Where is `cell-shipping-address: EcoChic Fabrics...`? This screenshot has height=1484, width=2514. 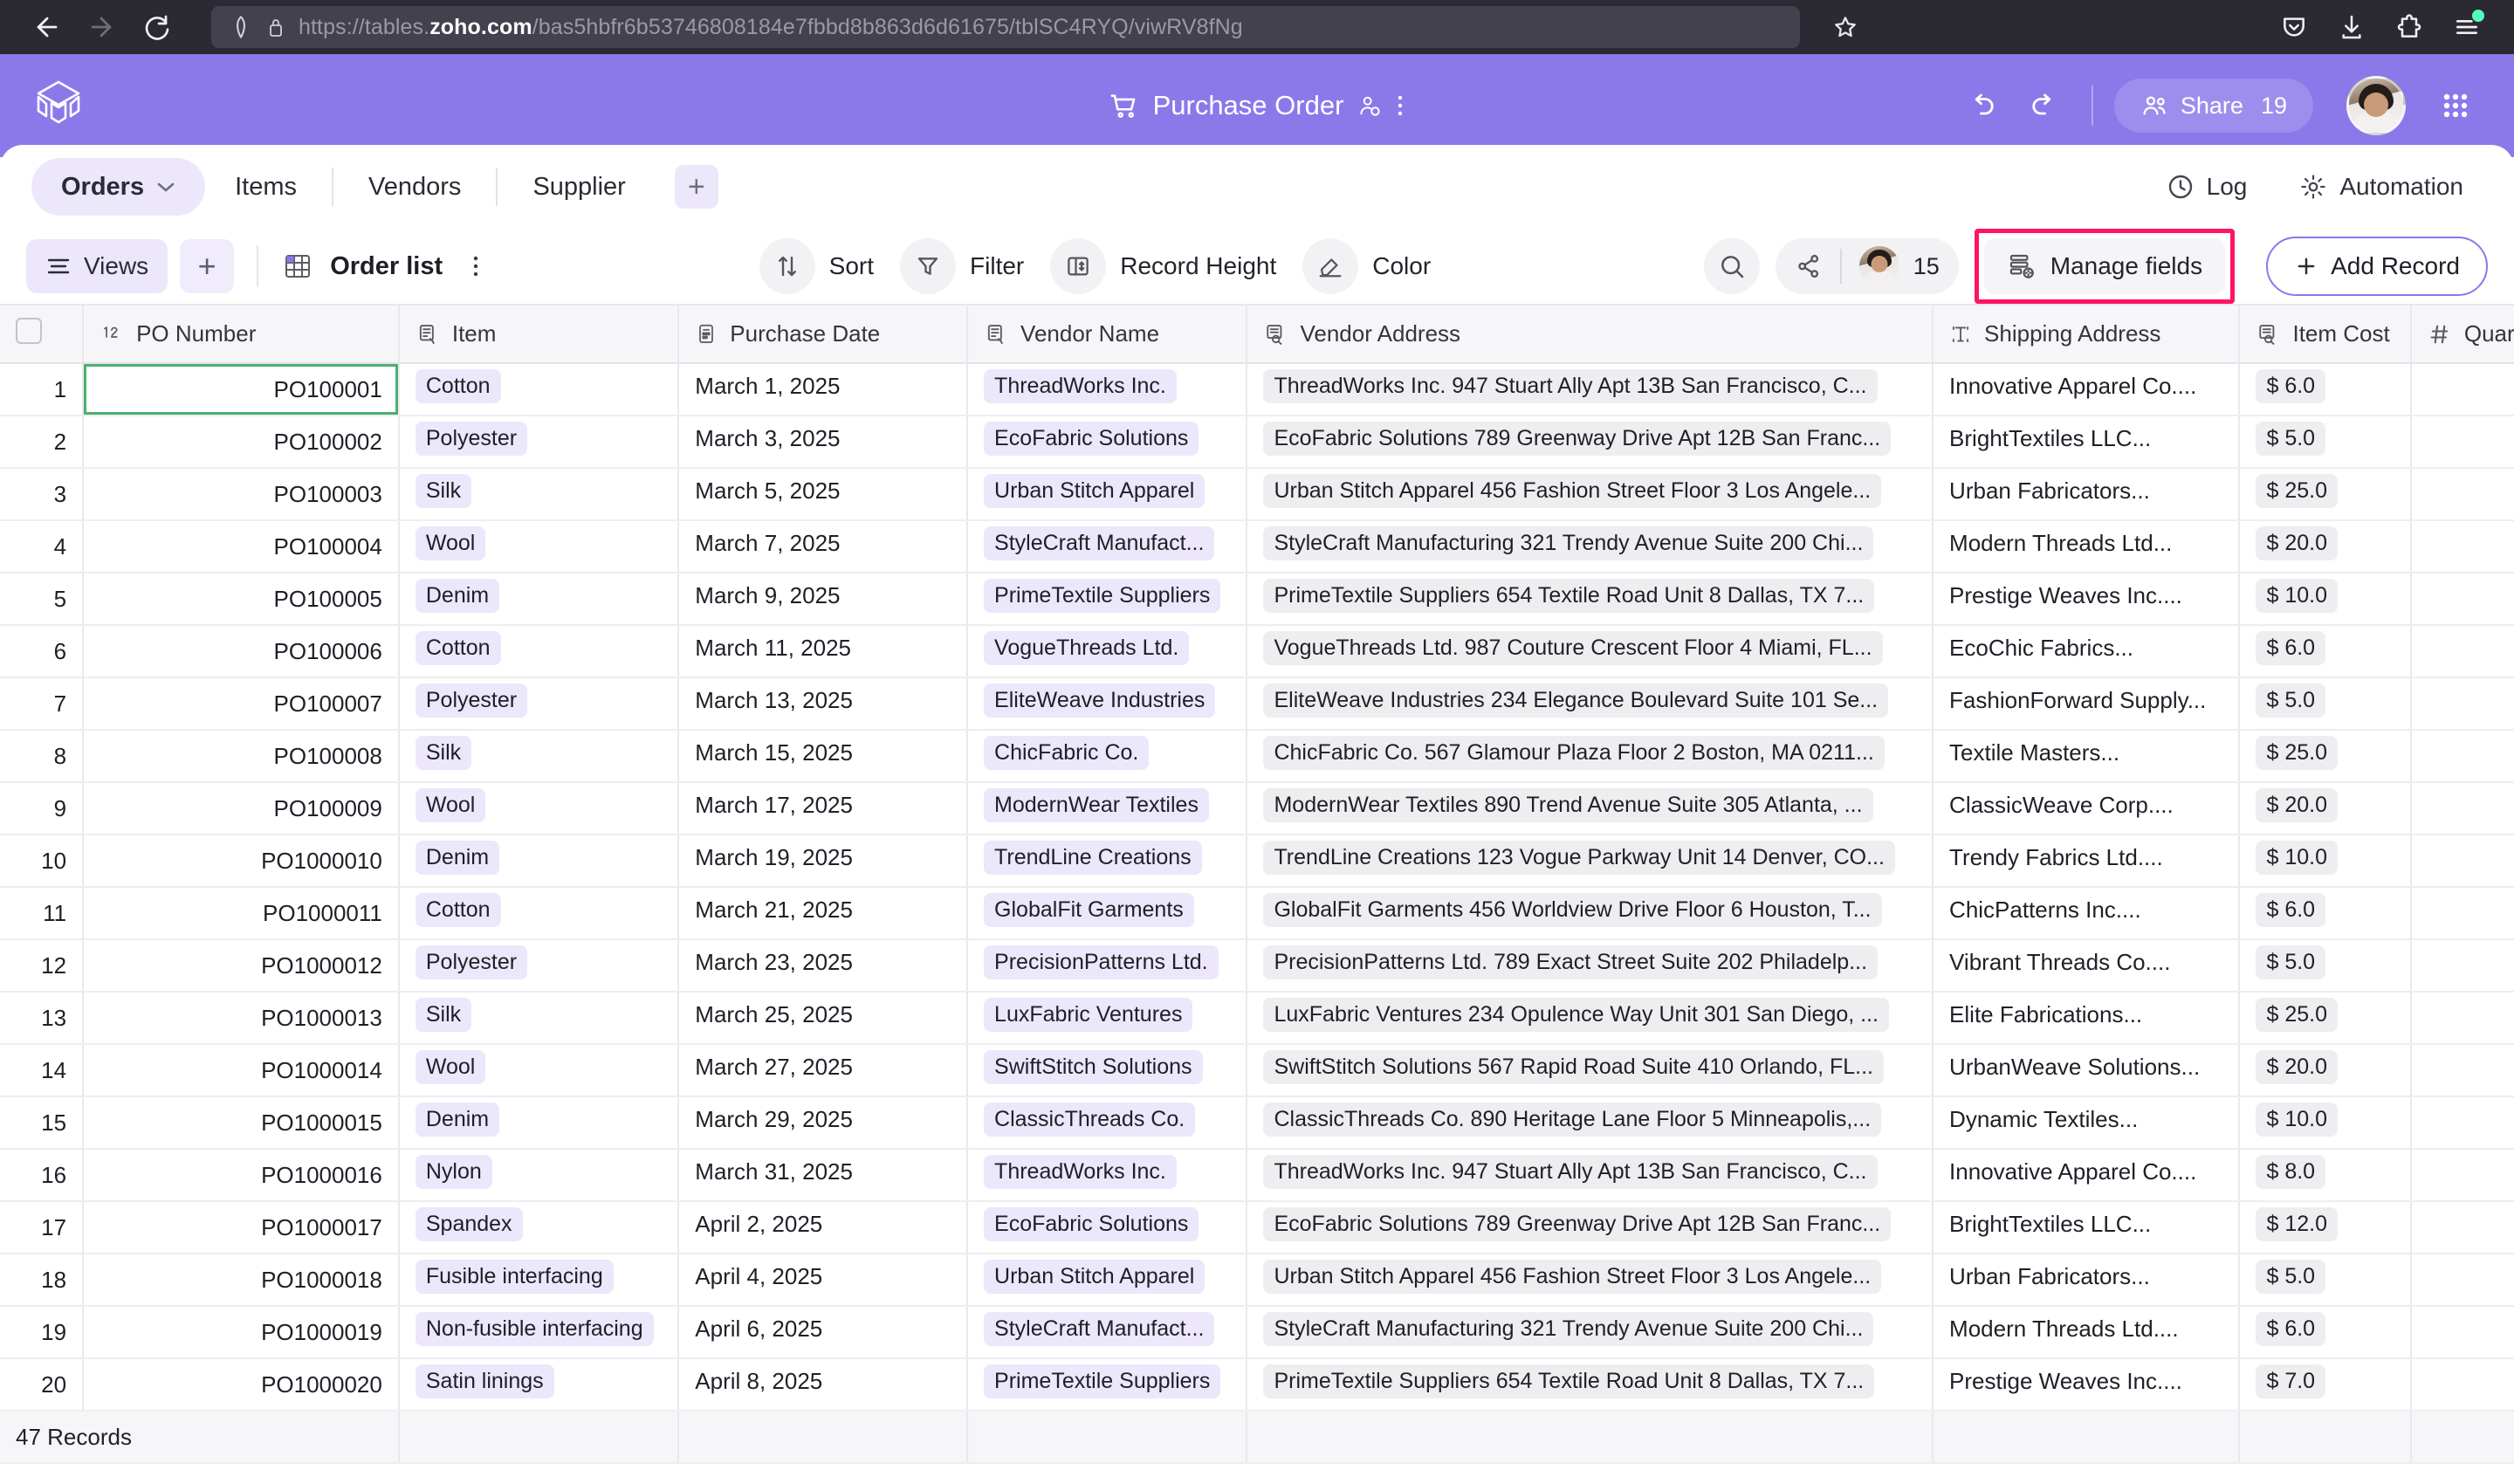 cell-shipping-address: EcoChic Fabrics... is located at coordinates (2087, 652).